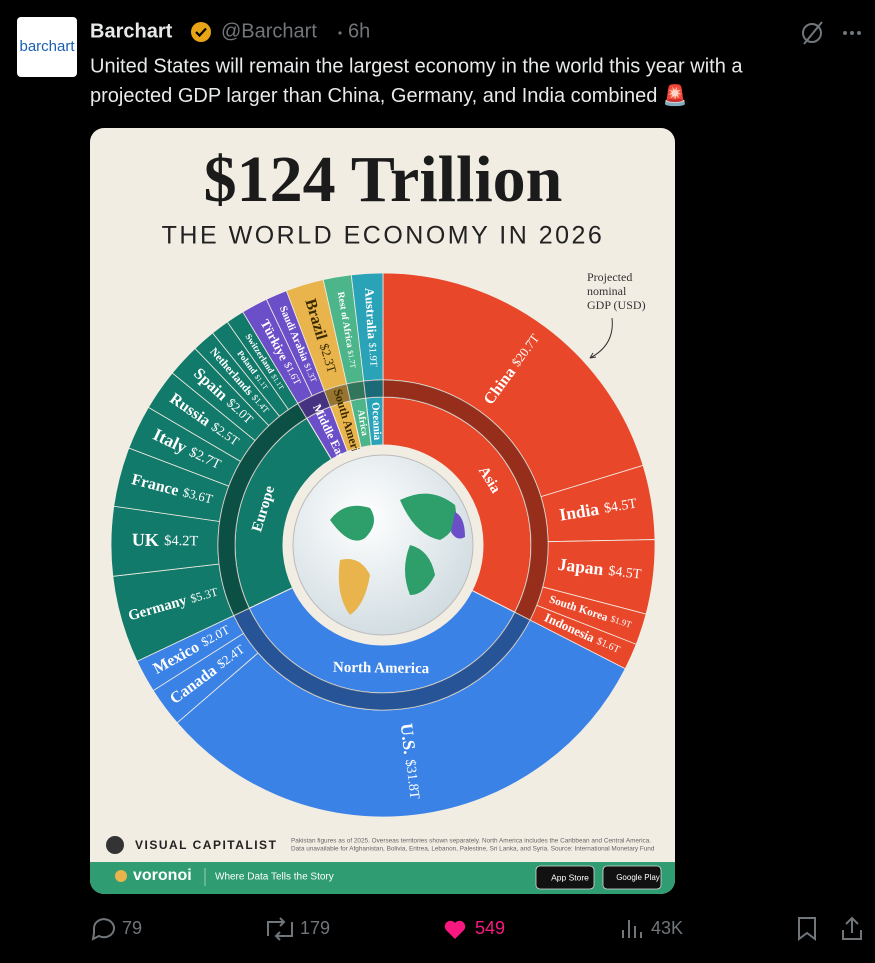 The height and width of the screenshot is (963, 875). I want to click on repost-icon, so click(280, 929).